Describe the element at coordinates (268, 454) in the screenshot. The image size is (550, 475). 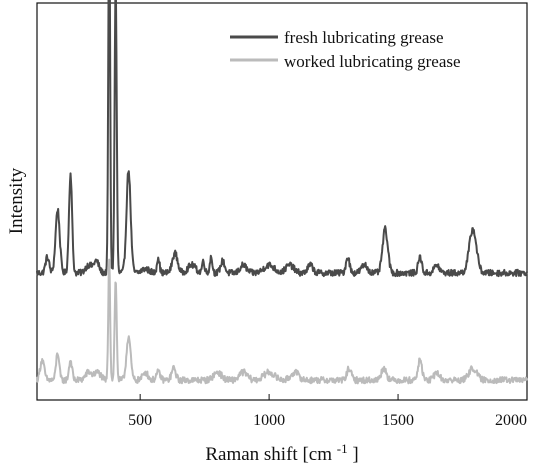
I see `x-axis-label-main: Raman shift [cm` at that location.